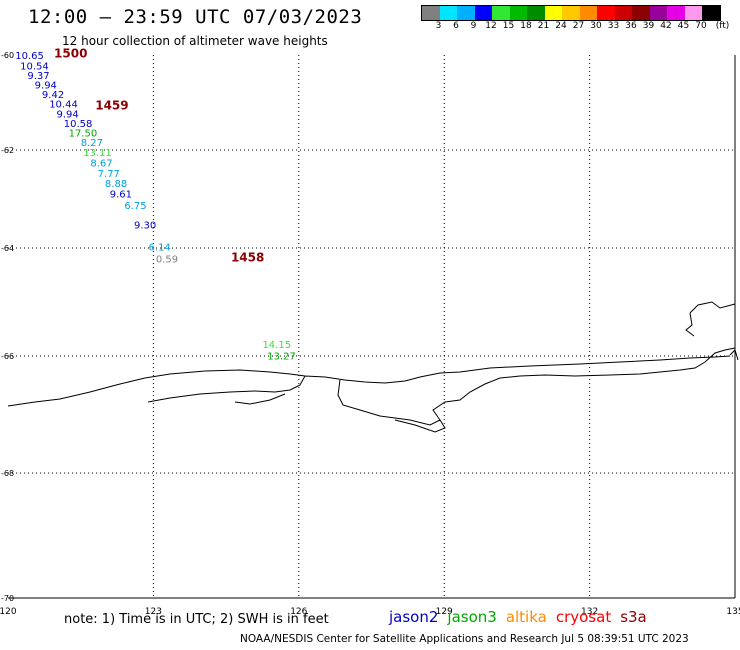  I want to click on wave-height-label: 0.59, so click(167, 260).